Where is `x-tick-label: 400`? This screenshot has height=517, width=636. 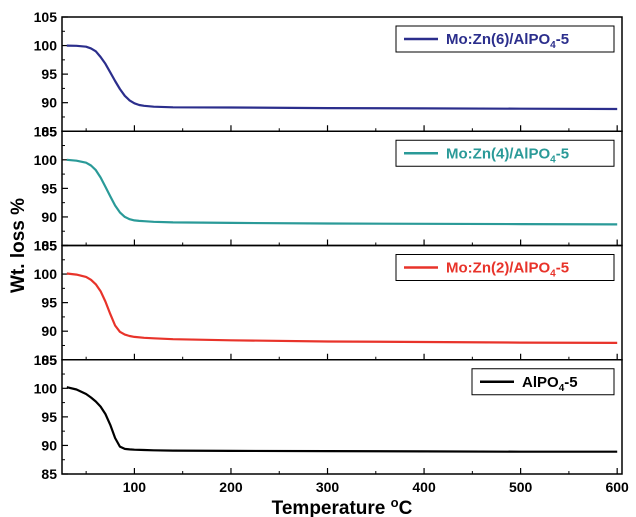 x-tick-label: 400 is located at coordinates (424, 487).